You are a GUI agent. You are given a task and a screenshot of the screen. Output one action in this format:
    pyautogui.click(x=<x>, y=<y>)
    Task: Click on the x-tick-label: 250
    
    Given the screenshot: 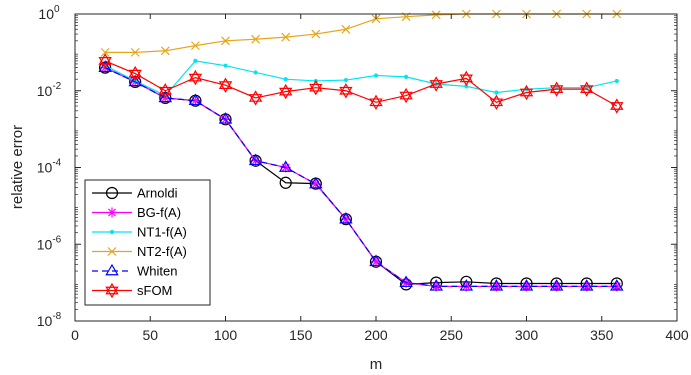 What is the action you would take?
    pyautogui.click(x=452, y=335)
    